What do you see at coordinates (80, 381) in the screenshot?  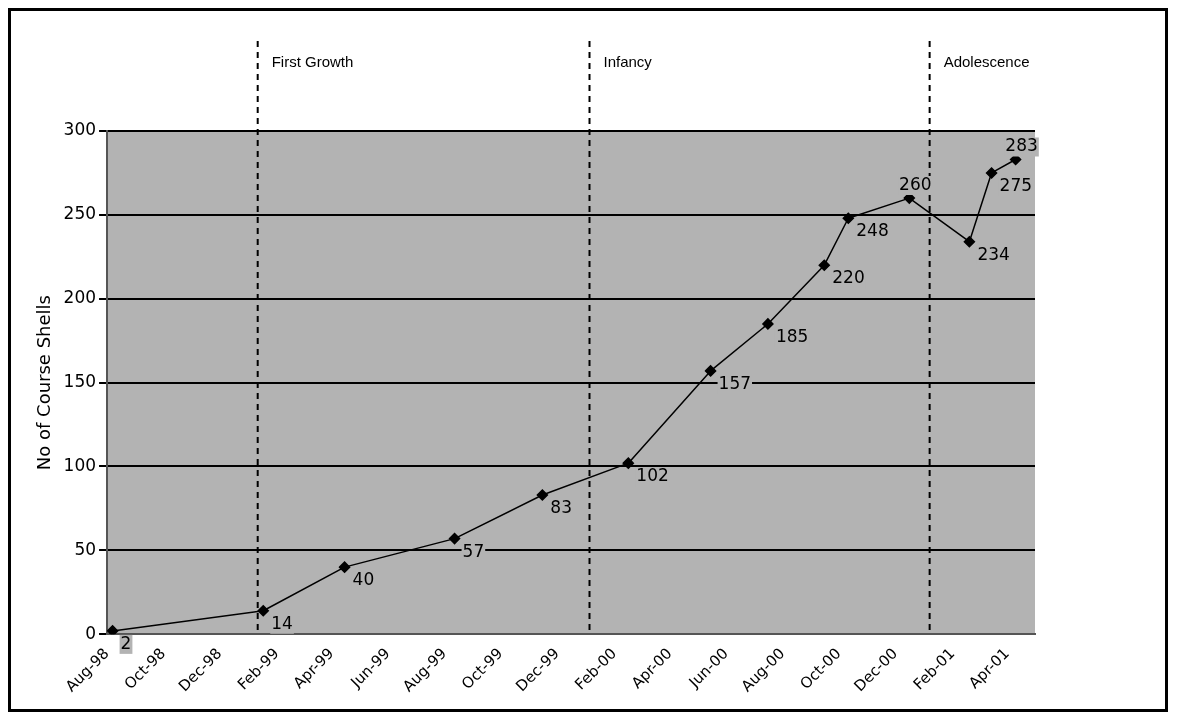 I see `y-tick-label: 150` at bounding box center [80, 381].